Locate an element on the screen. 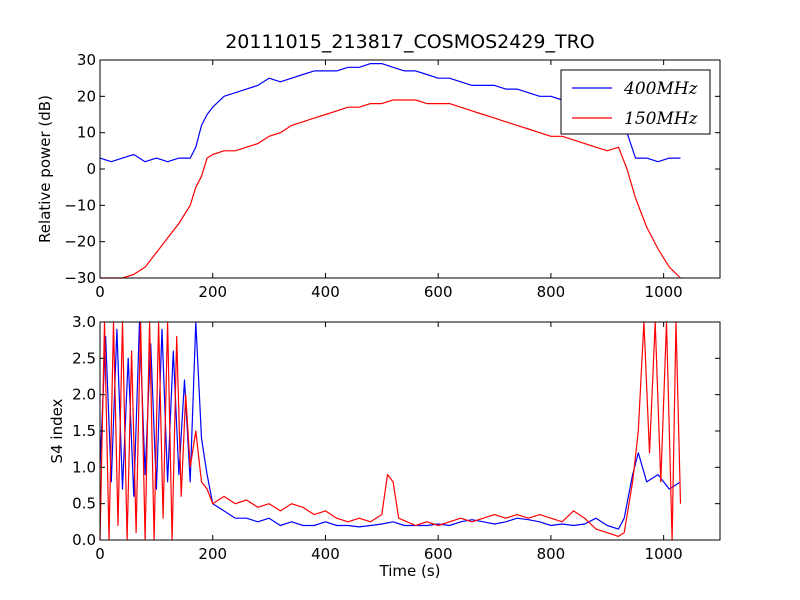 This screenshot has height=600, width=800. y-tick-label: 1.5 is located at coordinates (84, 431).